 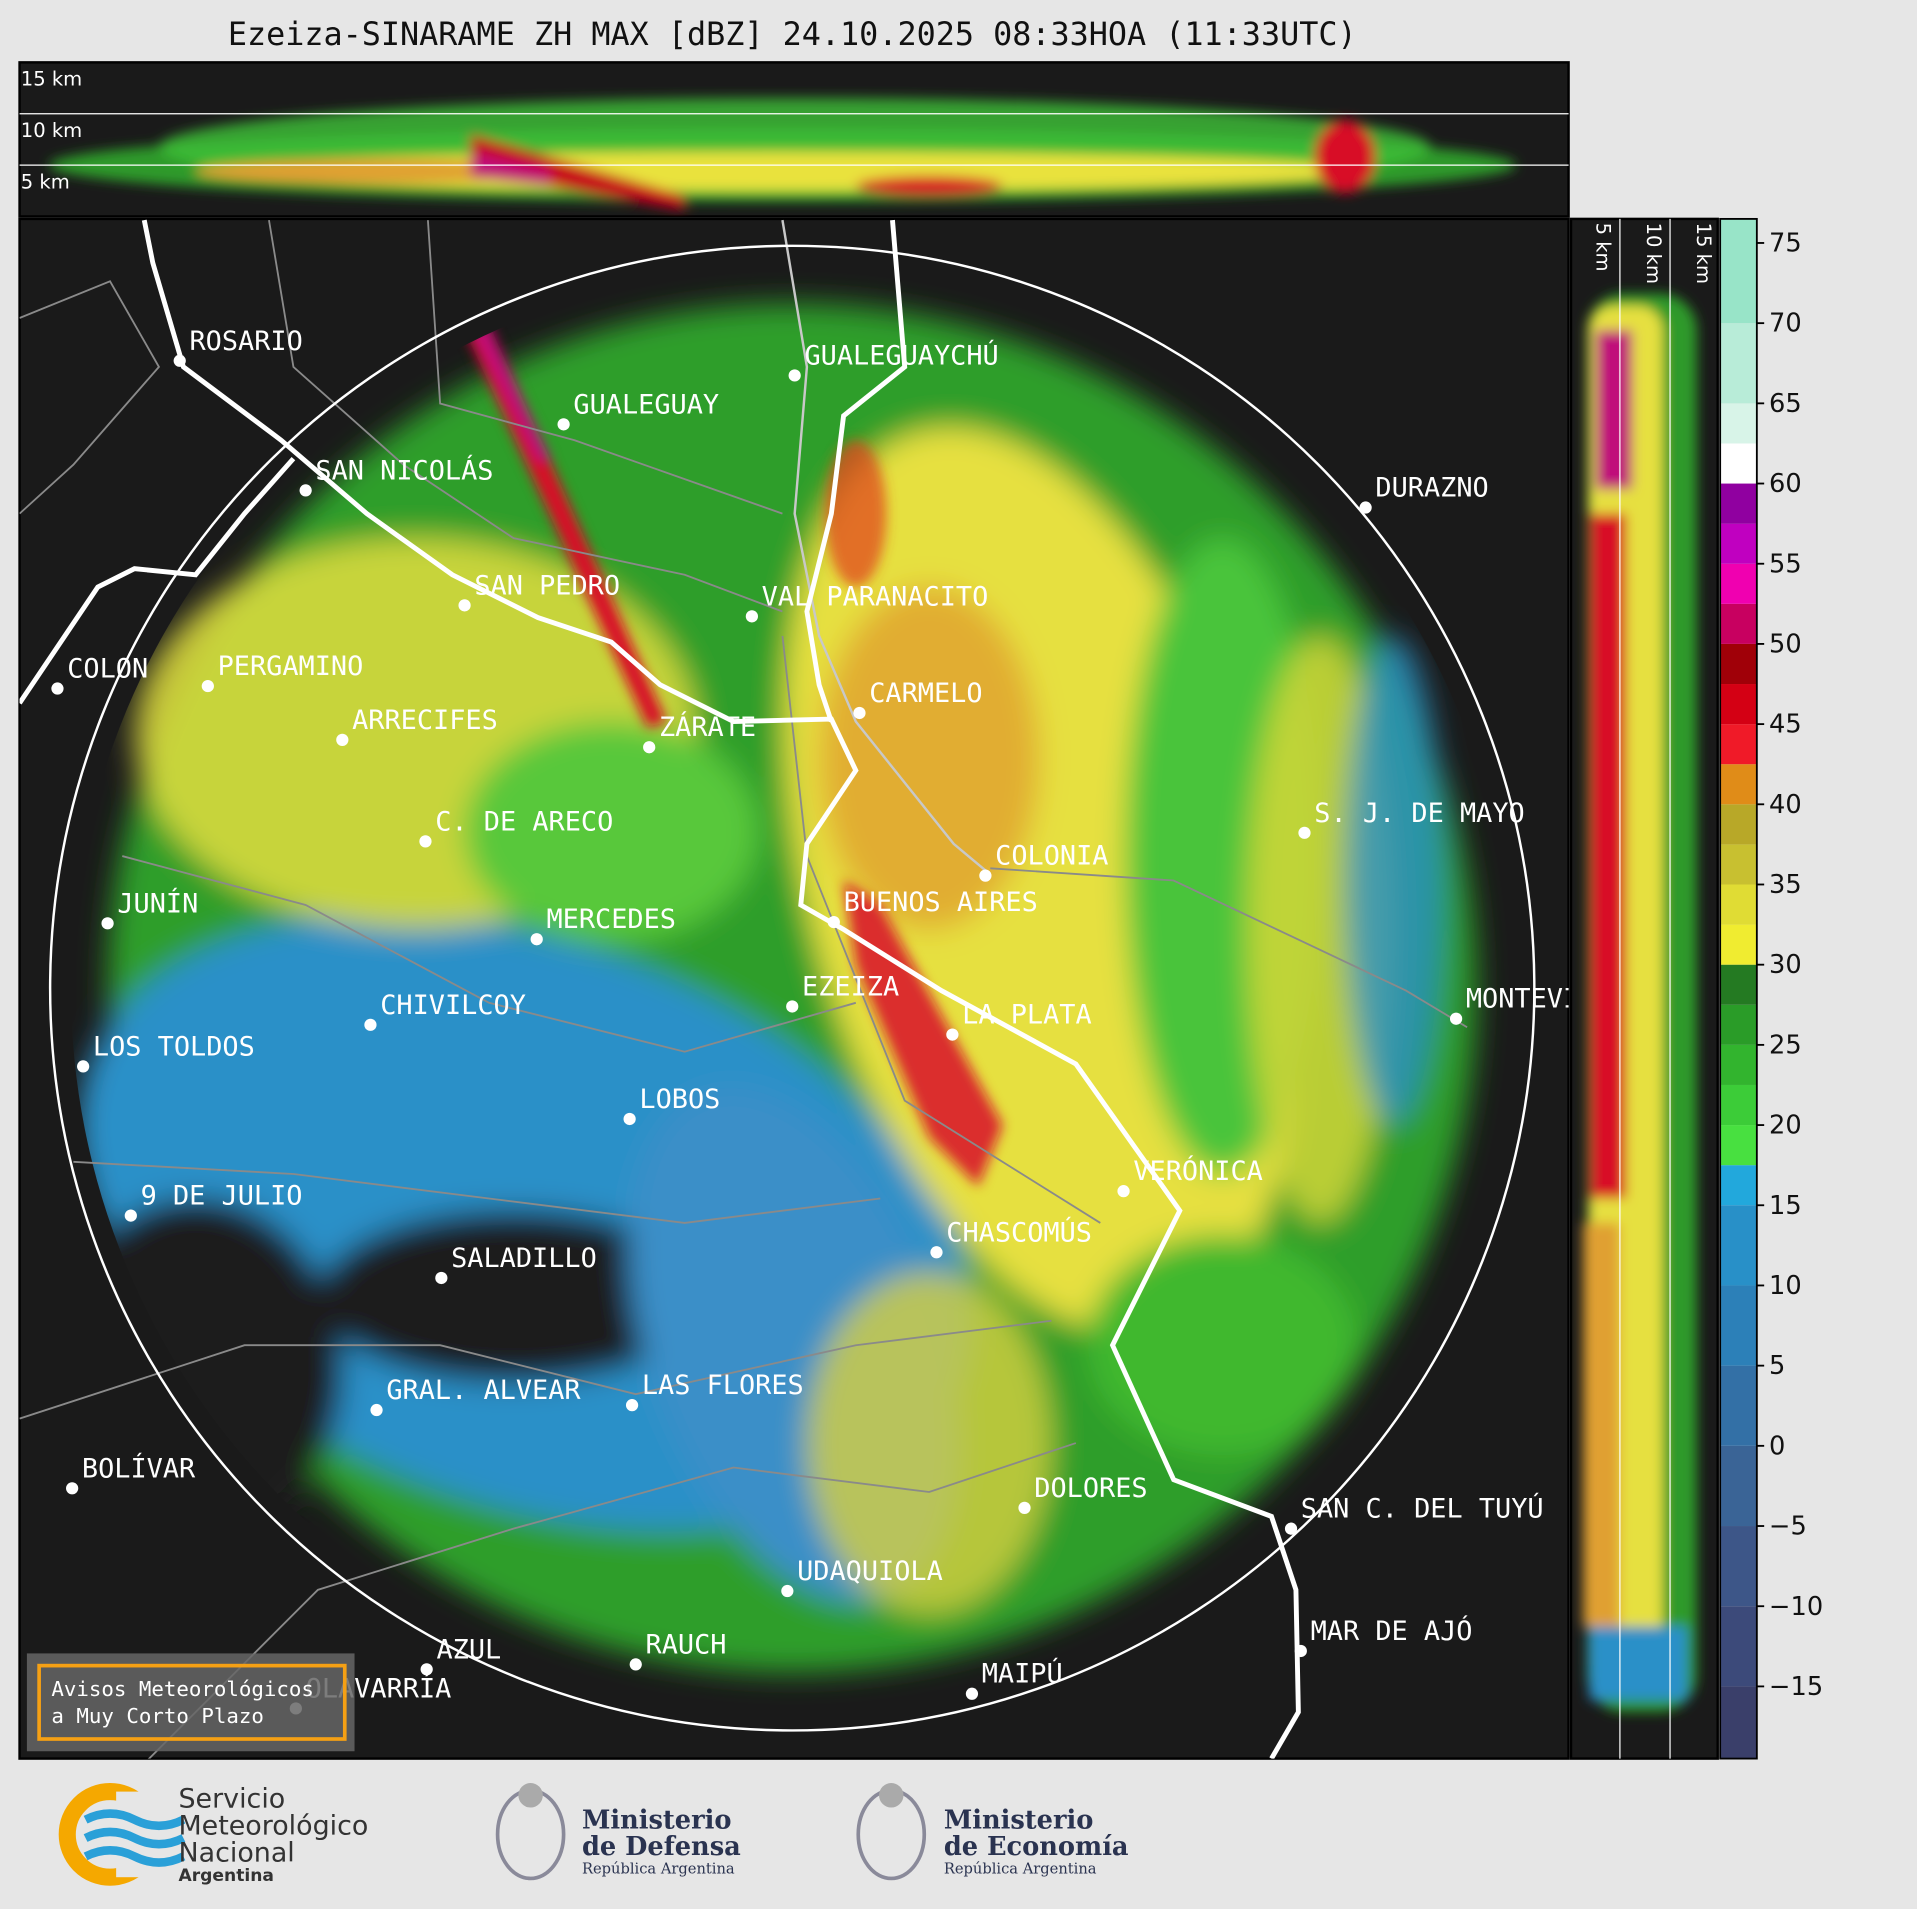 I want to click on city-label: MAIPÚ, so click(x=1022, y=1674).